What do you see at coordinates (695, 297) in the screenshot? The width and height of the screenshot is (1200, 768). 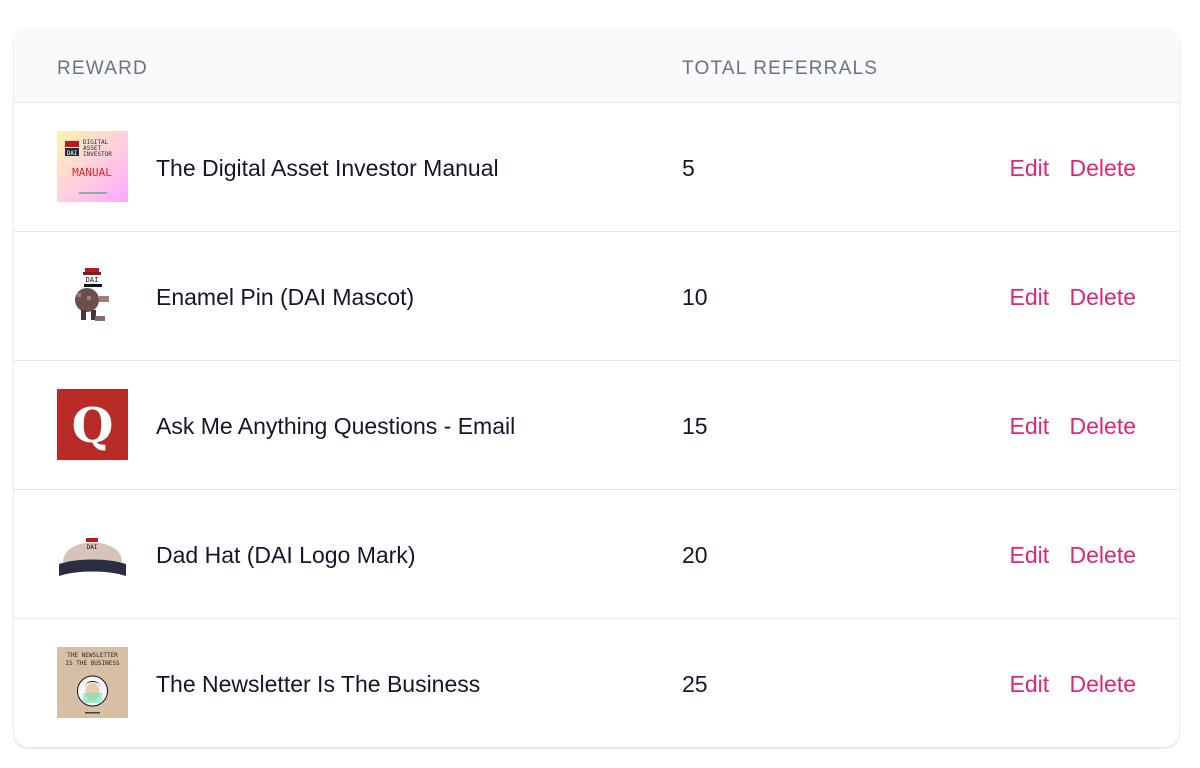 I see `referral-count: 10` at bounding box center [695, 297].